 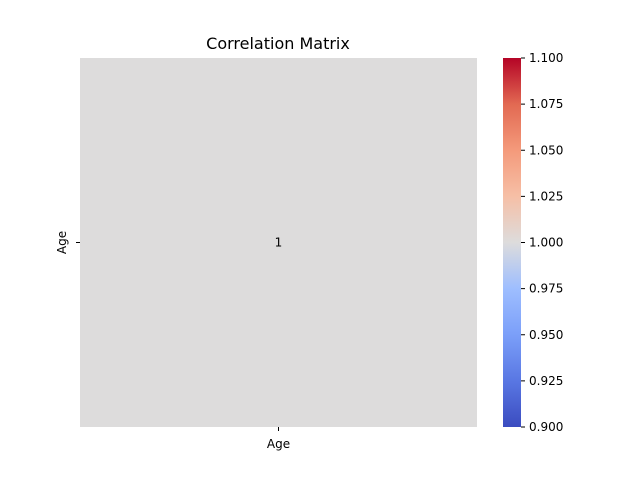 I want to click on colorbar, so click(x=512, y=242).